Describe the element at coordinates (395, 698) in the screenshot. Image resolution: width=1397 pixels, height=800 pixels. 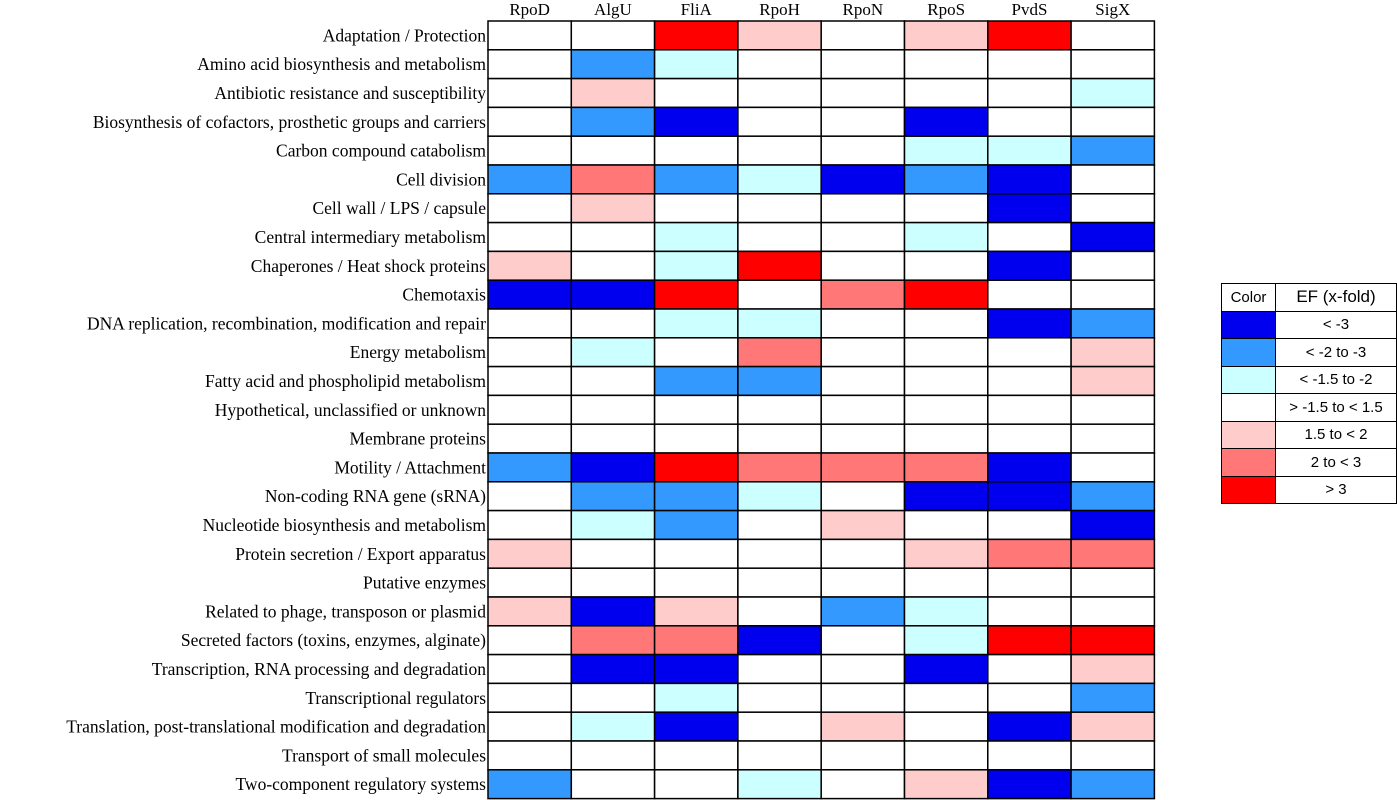
I see `row-label: Transcriptional regulators` at that location.